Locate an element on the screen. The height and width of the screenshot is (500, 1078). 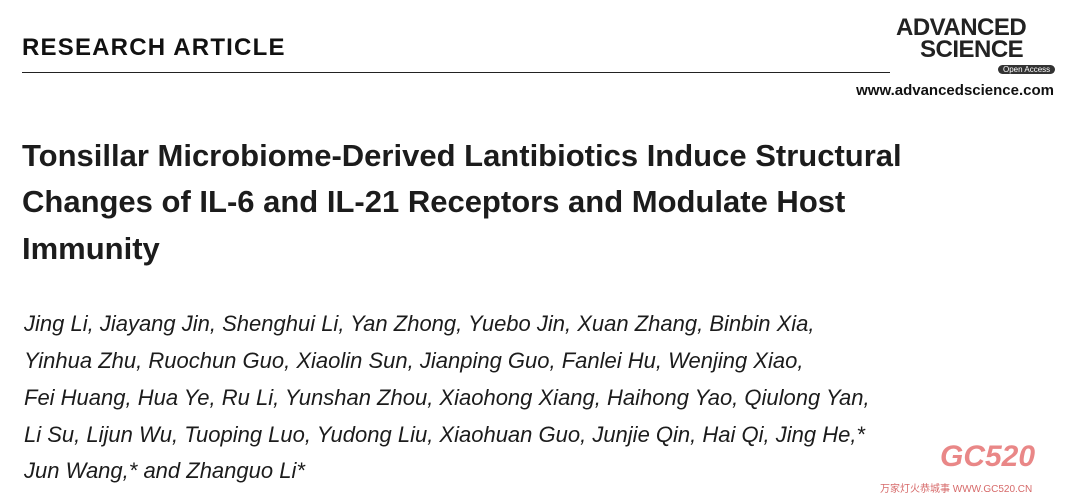
journal-url: www.advancedscience.com is located at coordinates (955, 90).